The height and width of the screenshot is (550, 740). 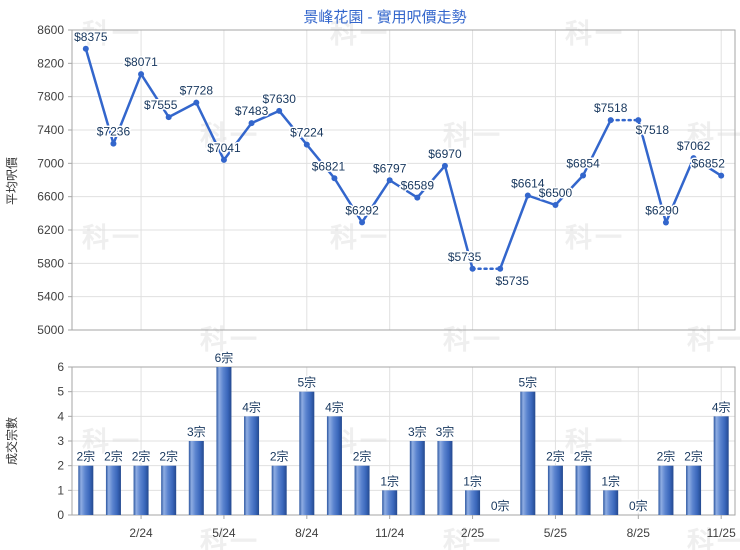 I want to click on data-point-label: $8071, so click(x=141, y=62).